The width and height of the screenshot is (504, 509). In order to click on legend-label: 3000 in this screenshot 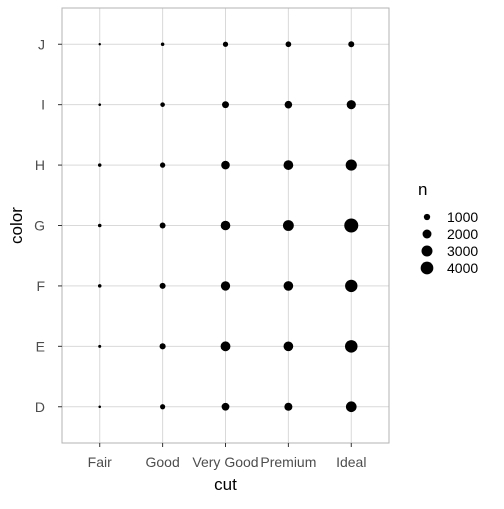, I will do `click(462, 251)`.